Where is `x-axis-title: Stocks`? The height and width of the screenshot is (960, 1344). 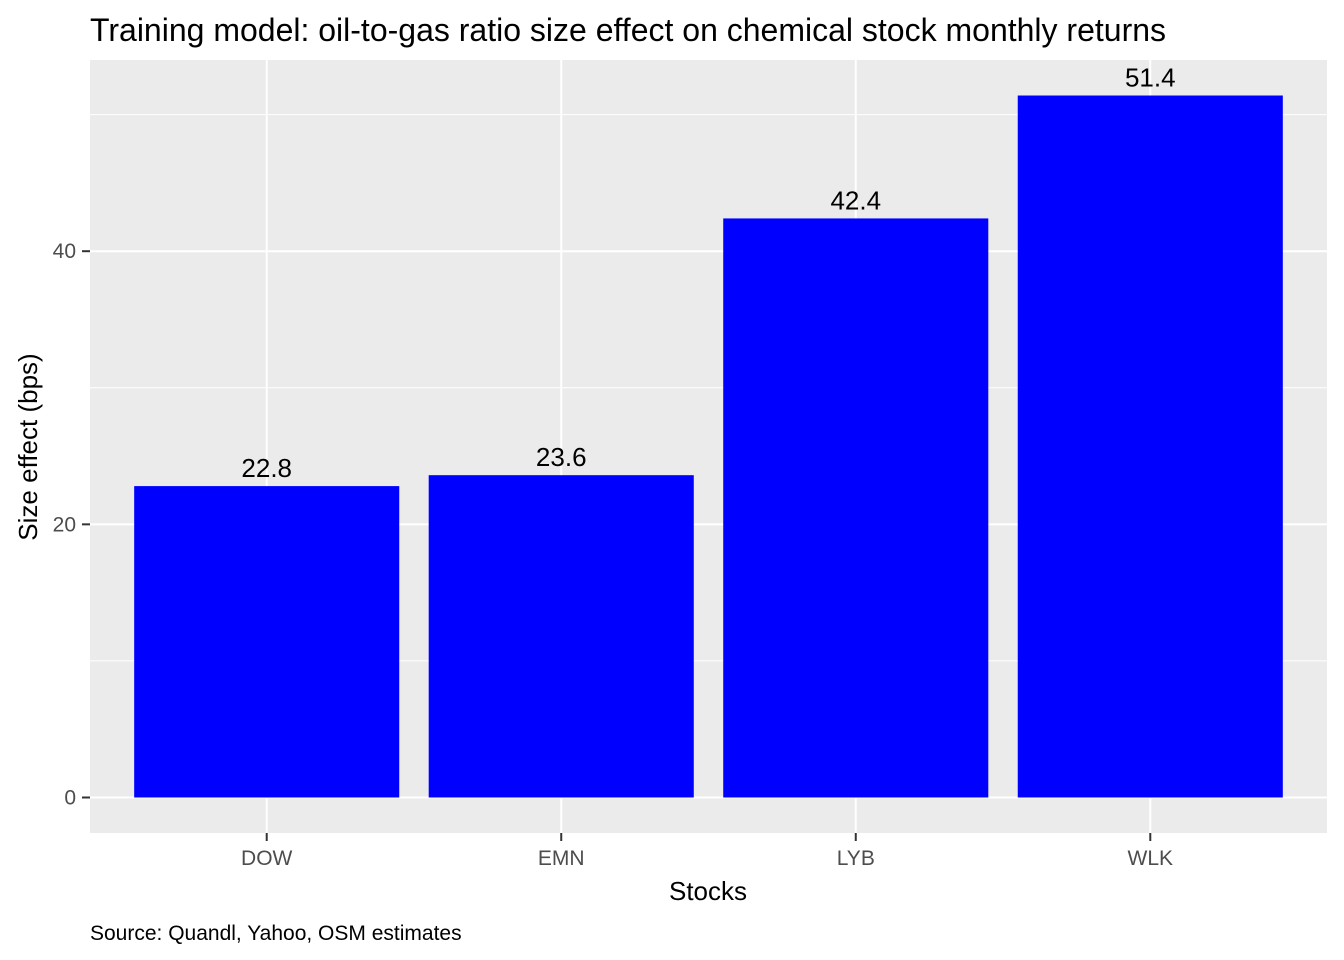
x-axis-title: Stocks is located at coordinates (708, 891).